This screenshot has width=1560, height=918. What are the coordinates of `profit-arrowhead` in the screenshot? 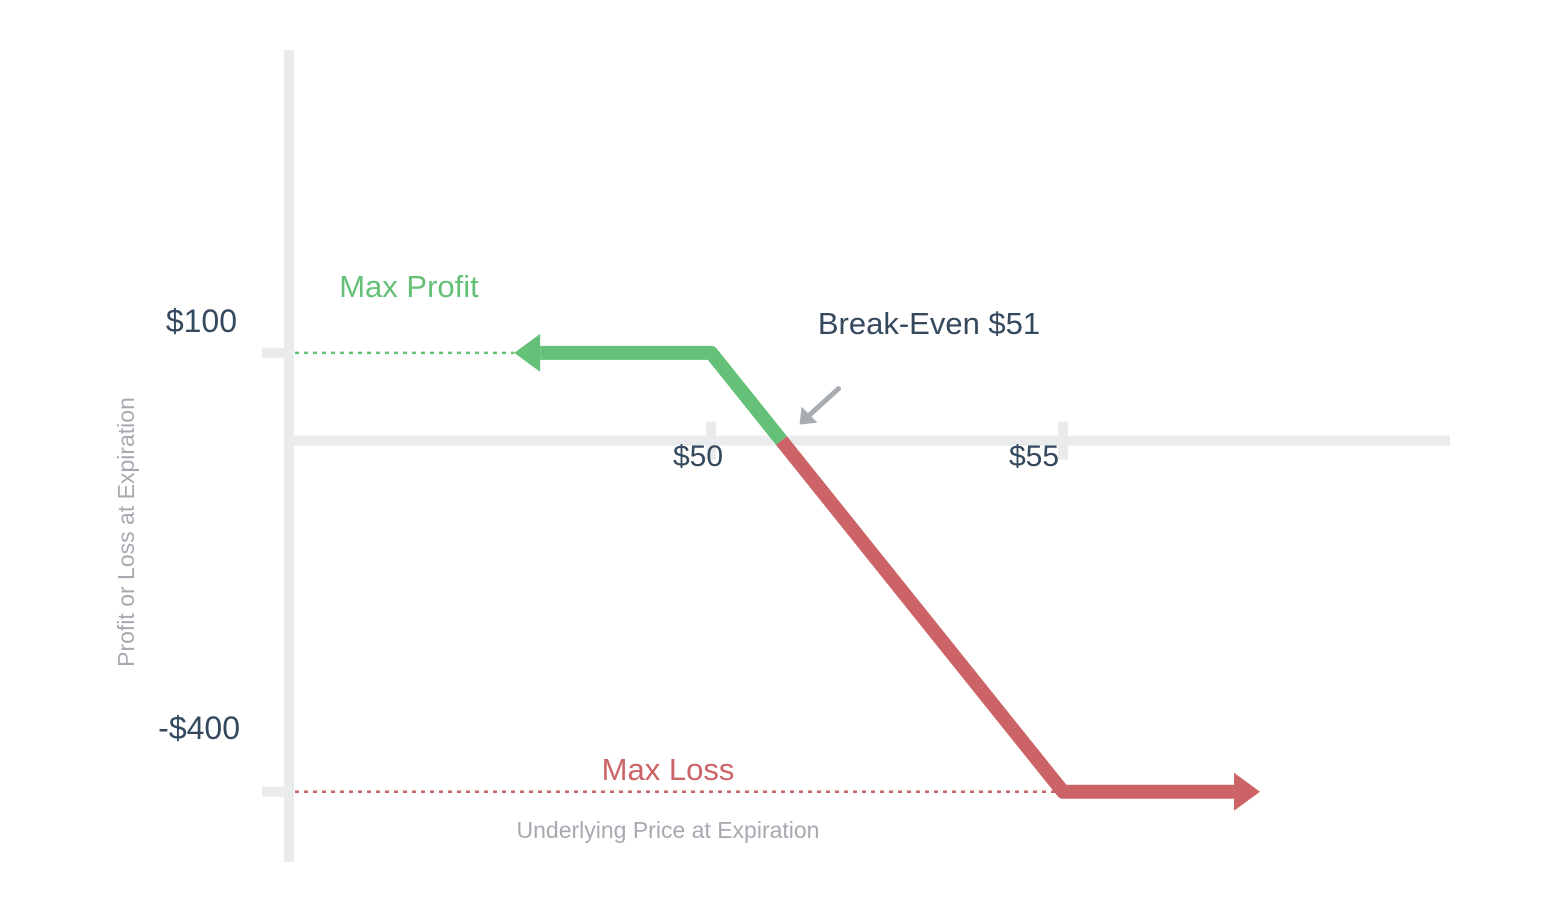 It's located at (527, 352).